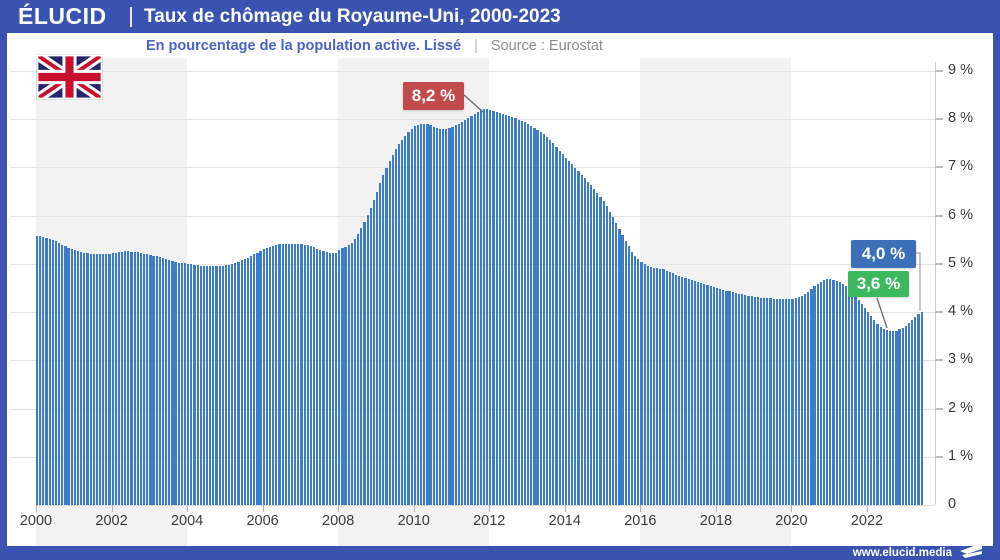 This screenshot has height=560, width=1000. I want to click on left-border-strip, so click(3, 296).